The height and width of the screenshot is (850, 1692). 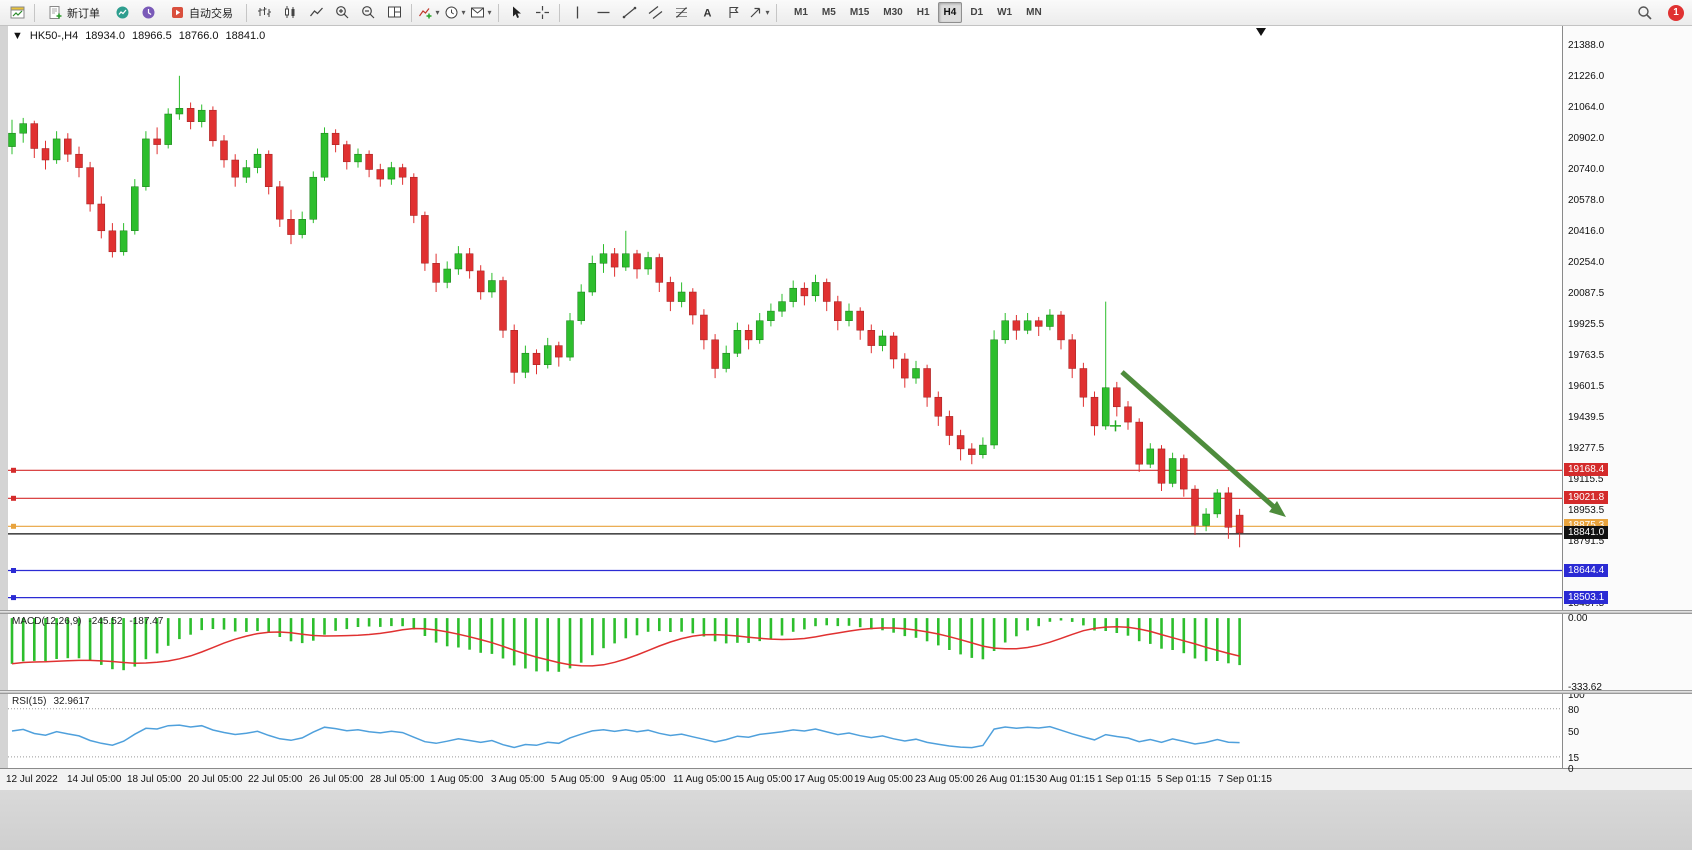 What do you see at coordinates (290, 13) in the screenshot?
I see `candlestick-chart-button` at bounding box center [290, 13].